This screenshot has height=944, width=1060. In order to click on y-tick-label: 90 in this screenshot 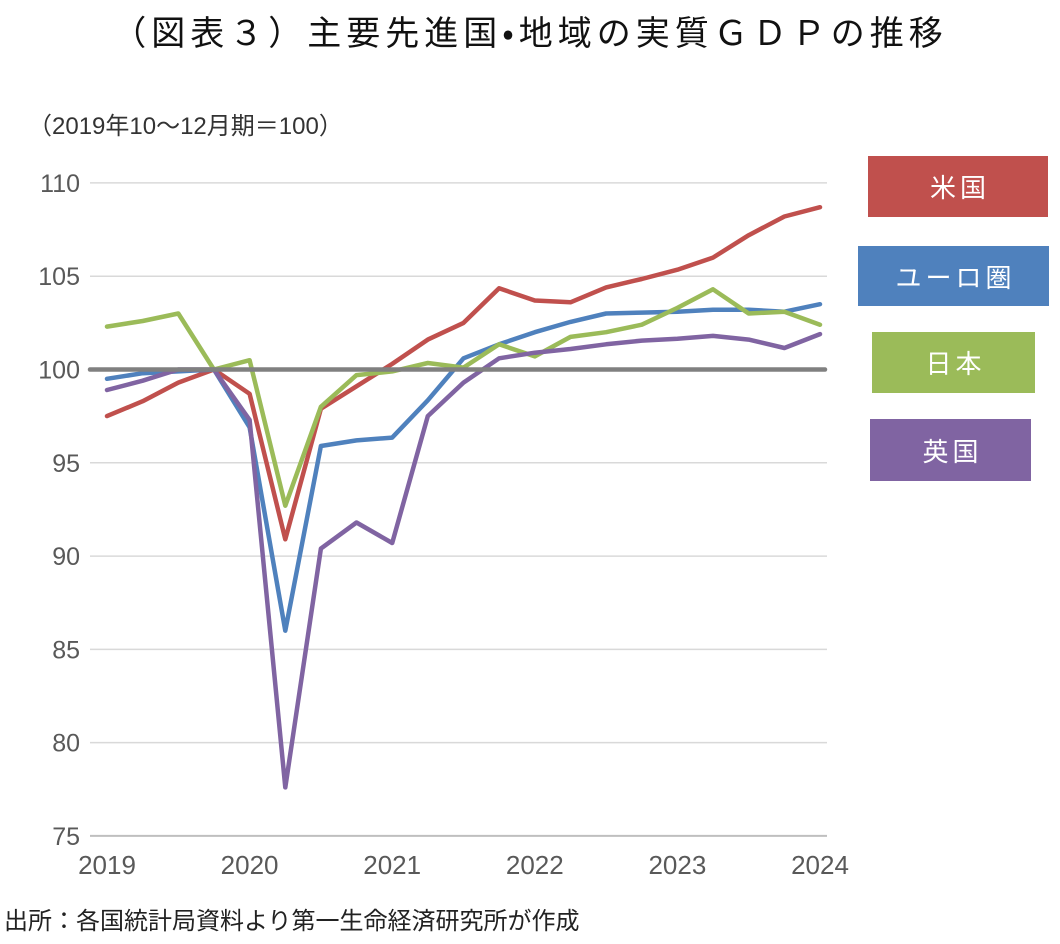, I will do `click(66, 557)`.